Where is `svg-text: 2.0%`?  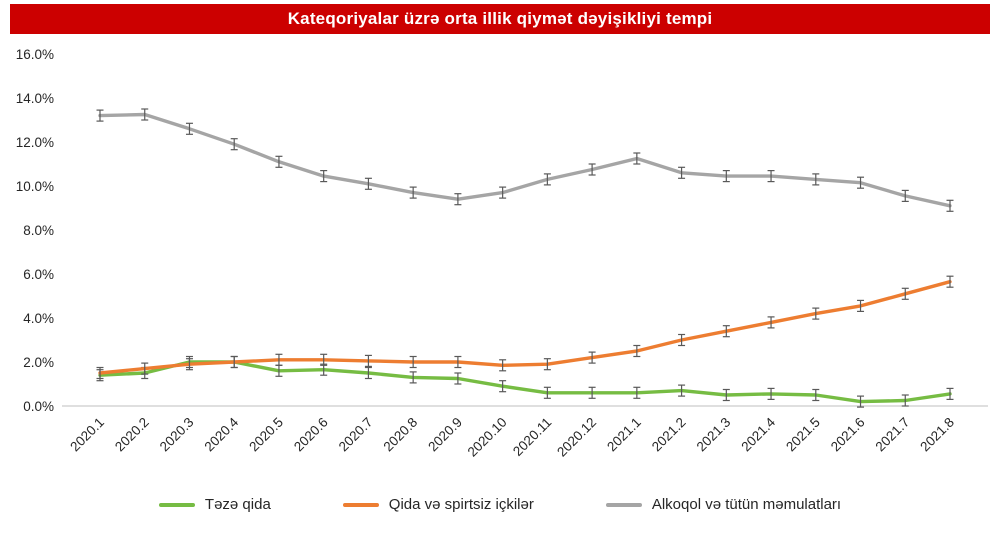
svg-text: 2.0% is located at coordinates (38, 362).